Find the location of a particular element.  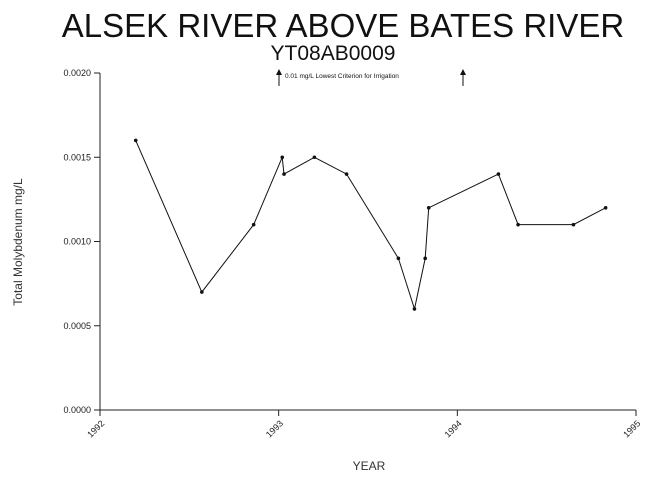

y-tick-label: 0.0020 is located at coordinates (77, 73).